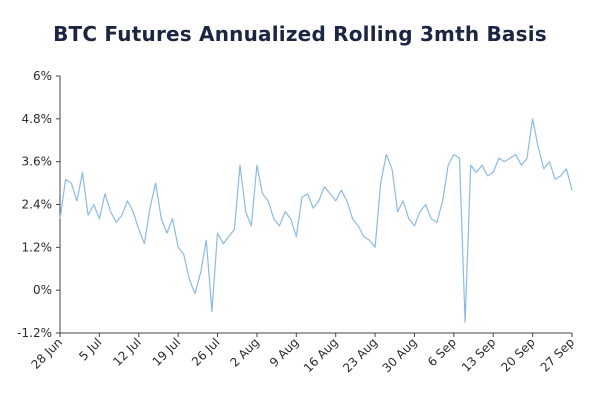 The width and height of the screenshot is (600, 400). Describe the element at coordinates (400, 355) in the screenshot. I see `x-tick-label: 30 Aug` at that location.